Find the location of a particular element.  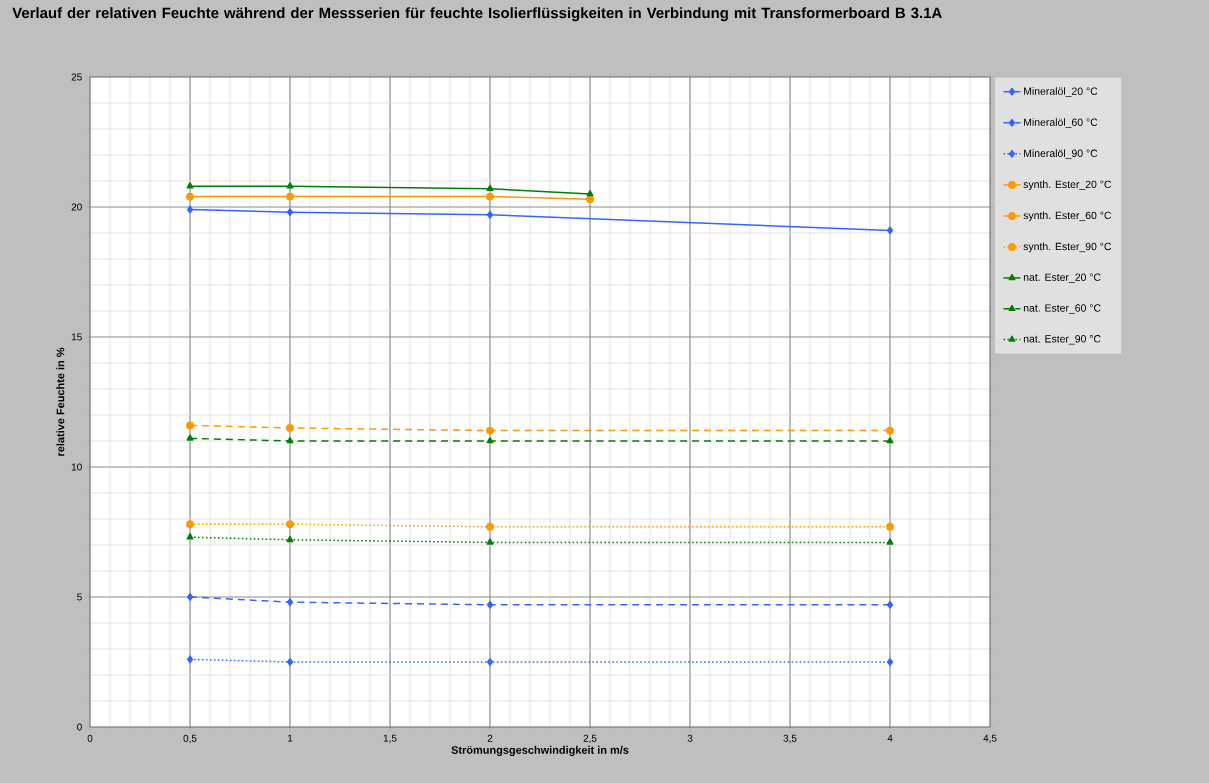

legend-label: synth. Ester_90 °C is located at coordinates (1067, 247).